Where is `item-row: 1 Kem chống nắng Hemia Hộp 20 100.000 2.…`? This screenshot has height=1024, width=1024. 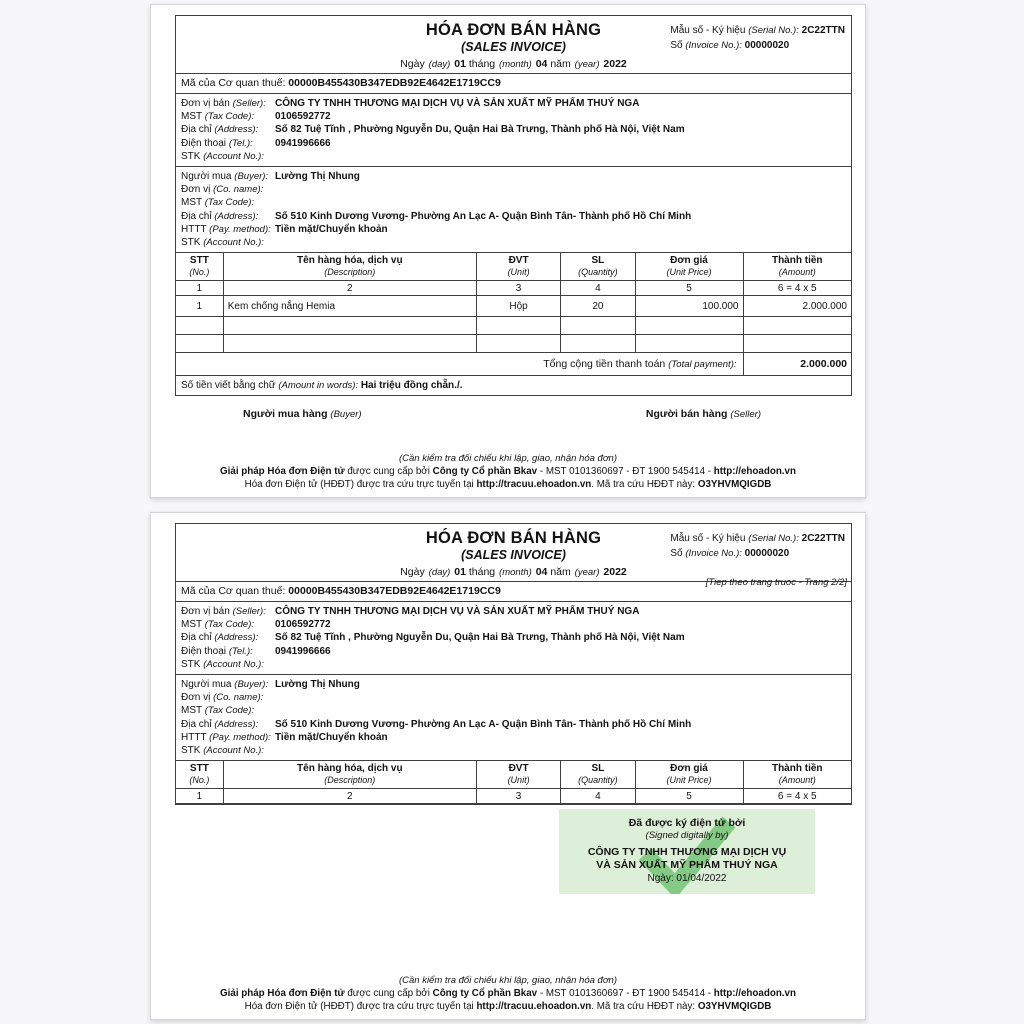 item-row: 1 Kem chống nắng Hemia Hộp 20 100.000 2.… is located at coordinates (513, 306).